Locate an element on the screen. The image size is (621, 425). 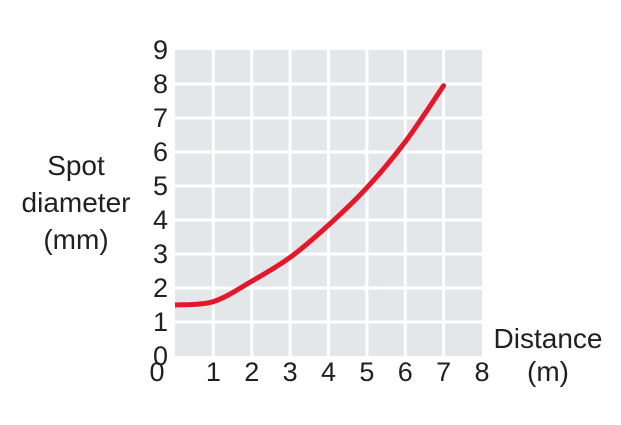
x-axis-title: Distance (m) is located at coordinates (548, 355).